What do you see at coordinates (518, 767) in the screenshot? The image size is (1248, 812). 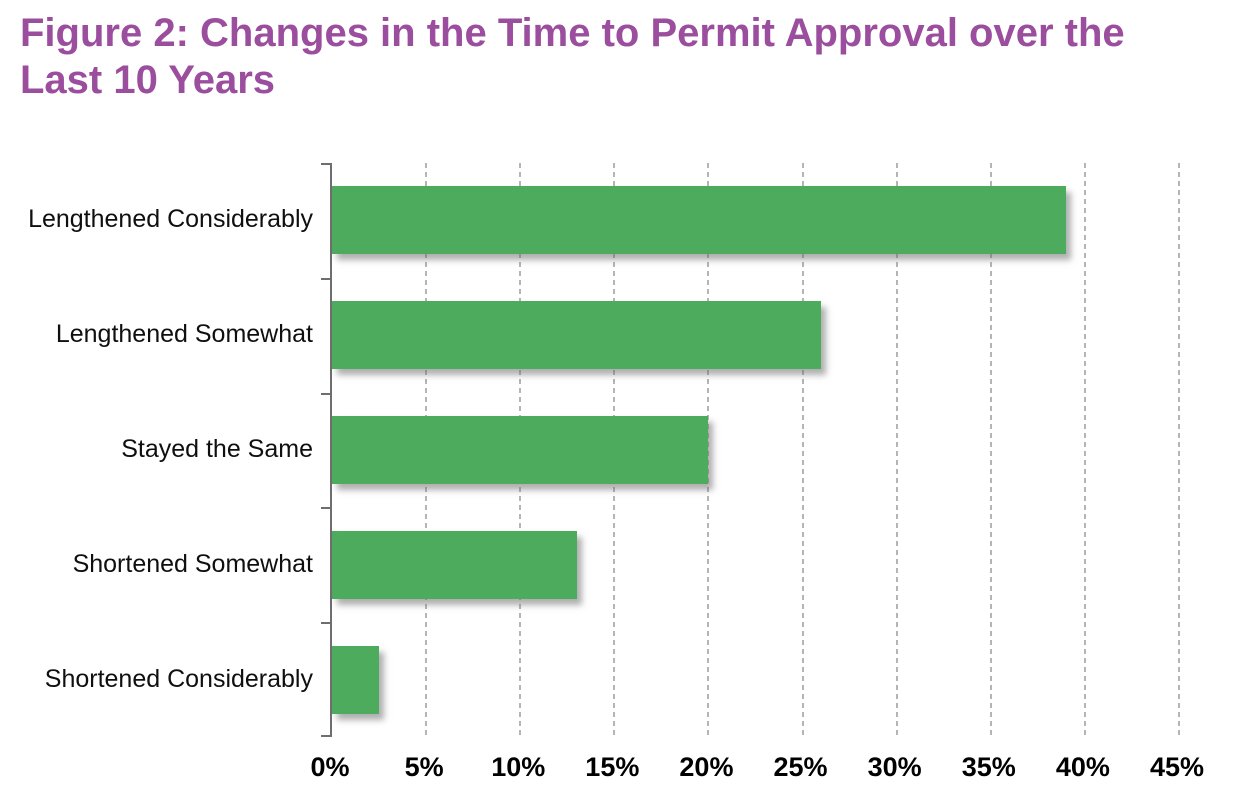 I see `x-tick-label: 10%` at bounding box center [518, 767].